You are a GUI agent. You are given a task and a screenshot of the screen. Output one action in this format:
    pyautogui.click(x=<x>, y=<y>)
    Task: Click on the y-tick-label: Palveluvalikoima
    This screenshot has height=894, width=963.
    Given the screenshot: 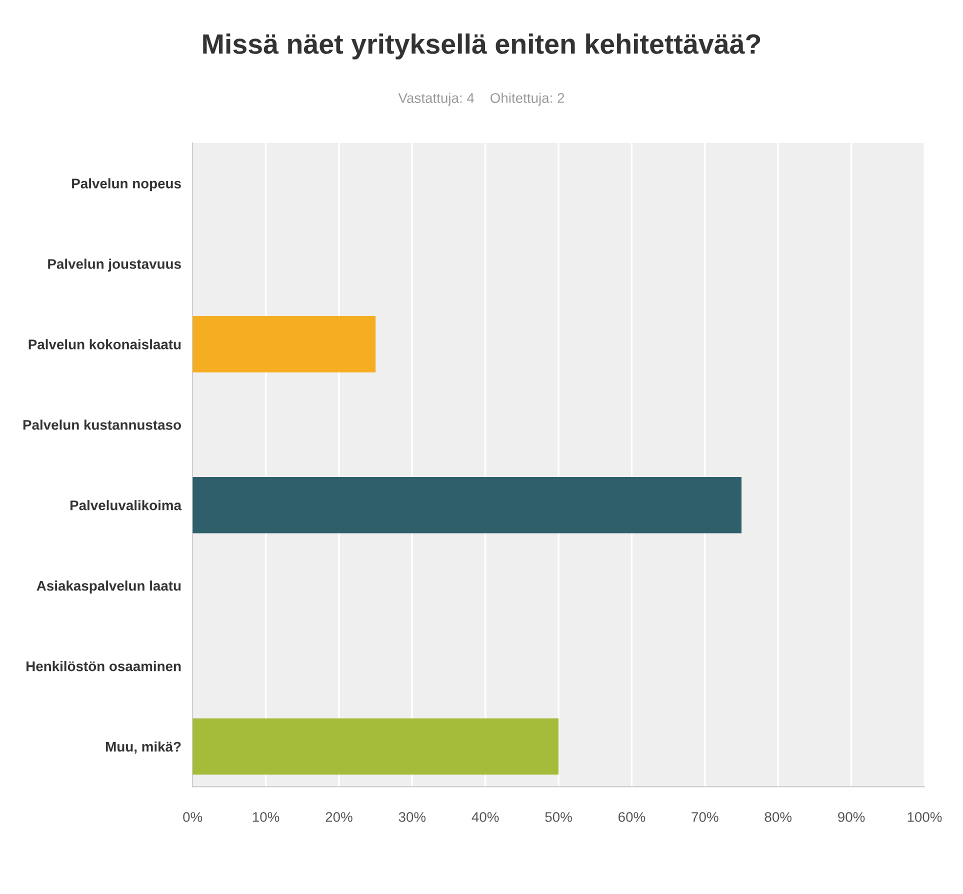 What is the action you would take?
    pyautogui.click(x=126, y=505)
    